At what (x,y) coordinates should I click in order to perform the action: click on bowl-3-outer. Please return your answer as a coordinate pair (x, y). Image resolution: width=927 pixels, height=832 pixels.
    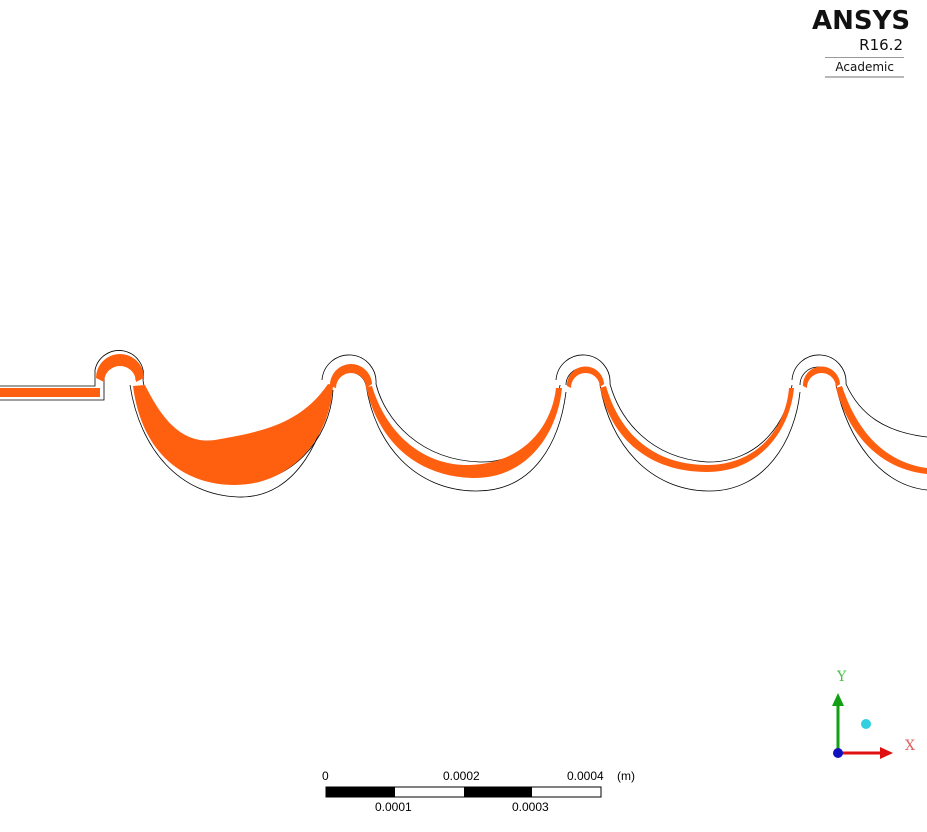
    Looking at the image, I should click on (700, 438).